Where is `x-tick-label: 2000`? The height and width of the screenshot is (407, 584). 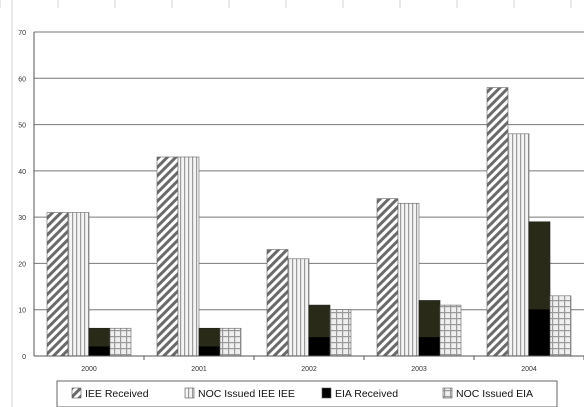 x-tick-label: 2000 is located at coordinates (89, 369).